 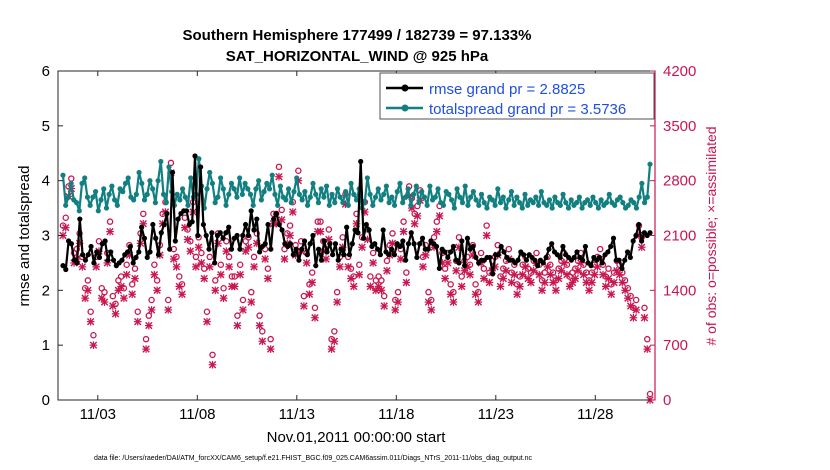 What do you see at coordinates (675, 345) in the screenshot?
I see `y-right-tick-label: 700` at bounding box center [675, 345].